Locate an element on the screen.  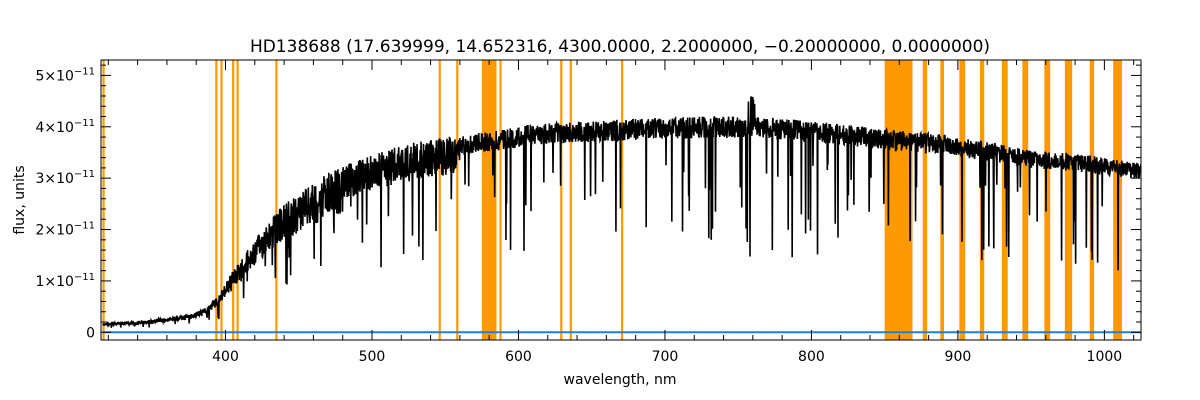
y-tick-label: 2×10⁻¹¹ is located at coordinates (65, 230).